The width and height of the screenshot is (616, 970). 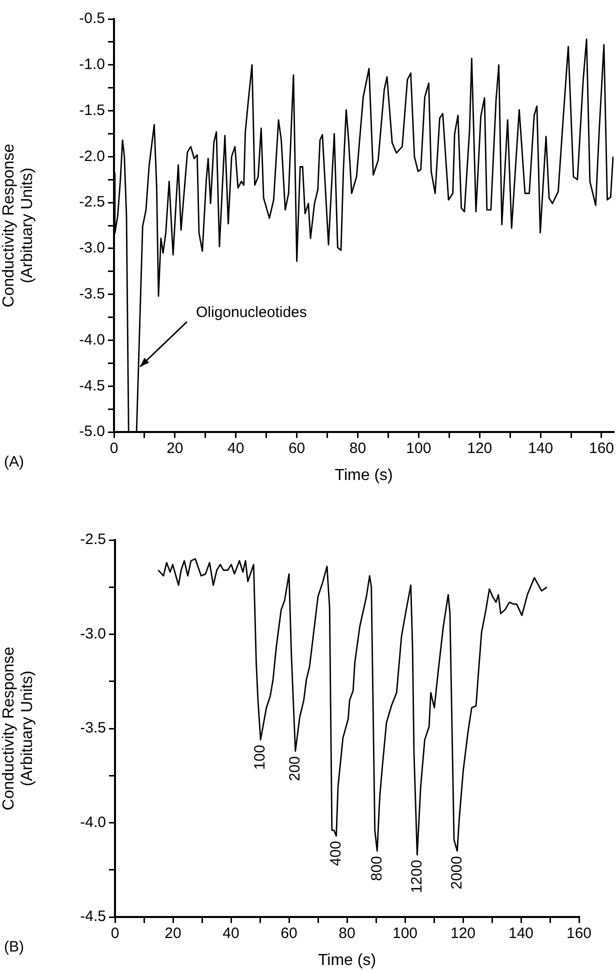 What do you see at coordinates (92, 19) in the screenshot?
I see `y-tick-label: -0.5` at bounding box center [92, 19].